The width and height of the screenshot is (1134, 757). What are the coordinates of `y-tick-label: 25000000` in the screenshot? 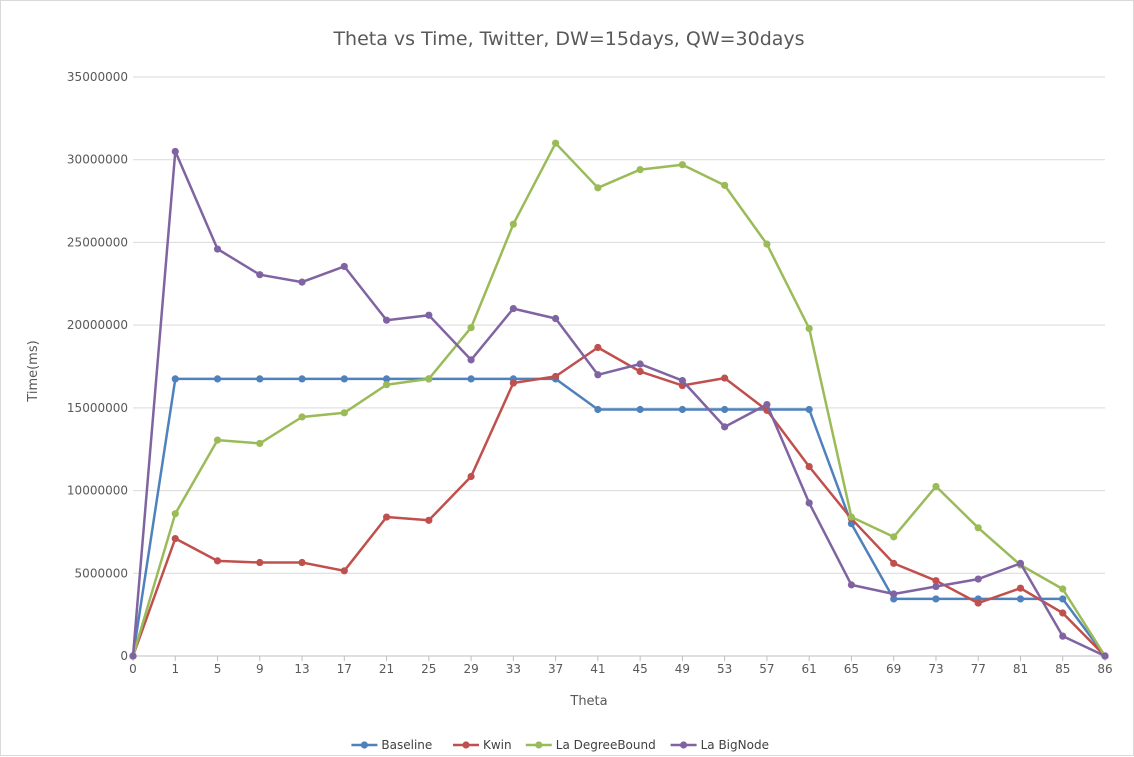 It's located at (97, 242).